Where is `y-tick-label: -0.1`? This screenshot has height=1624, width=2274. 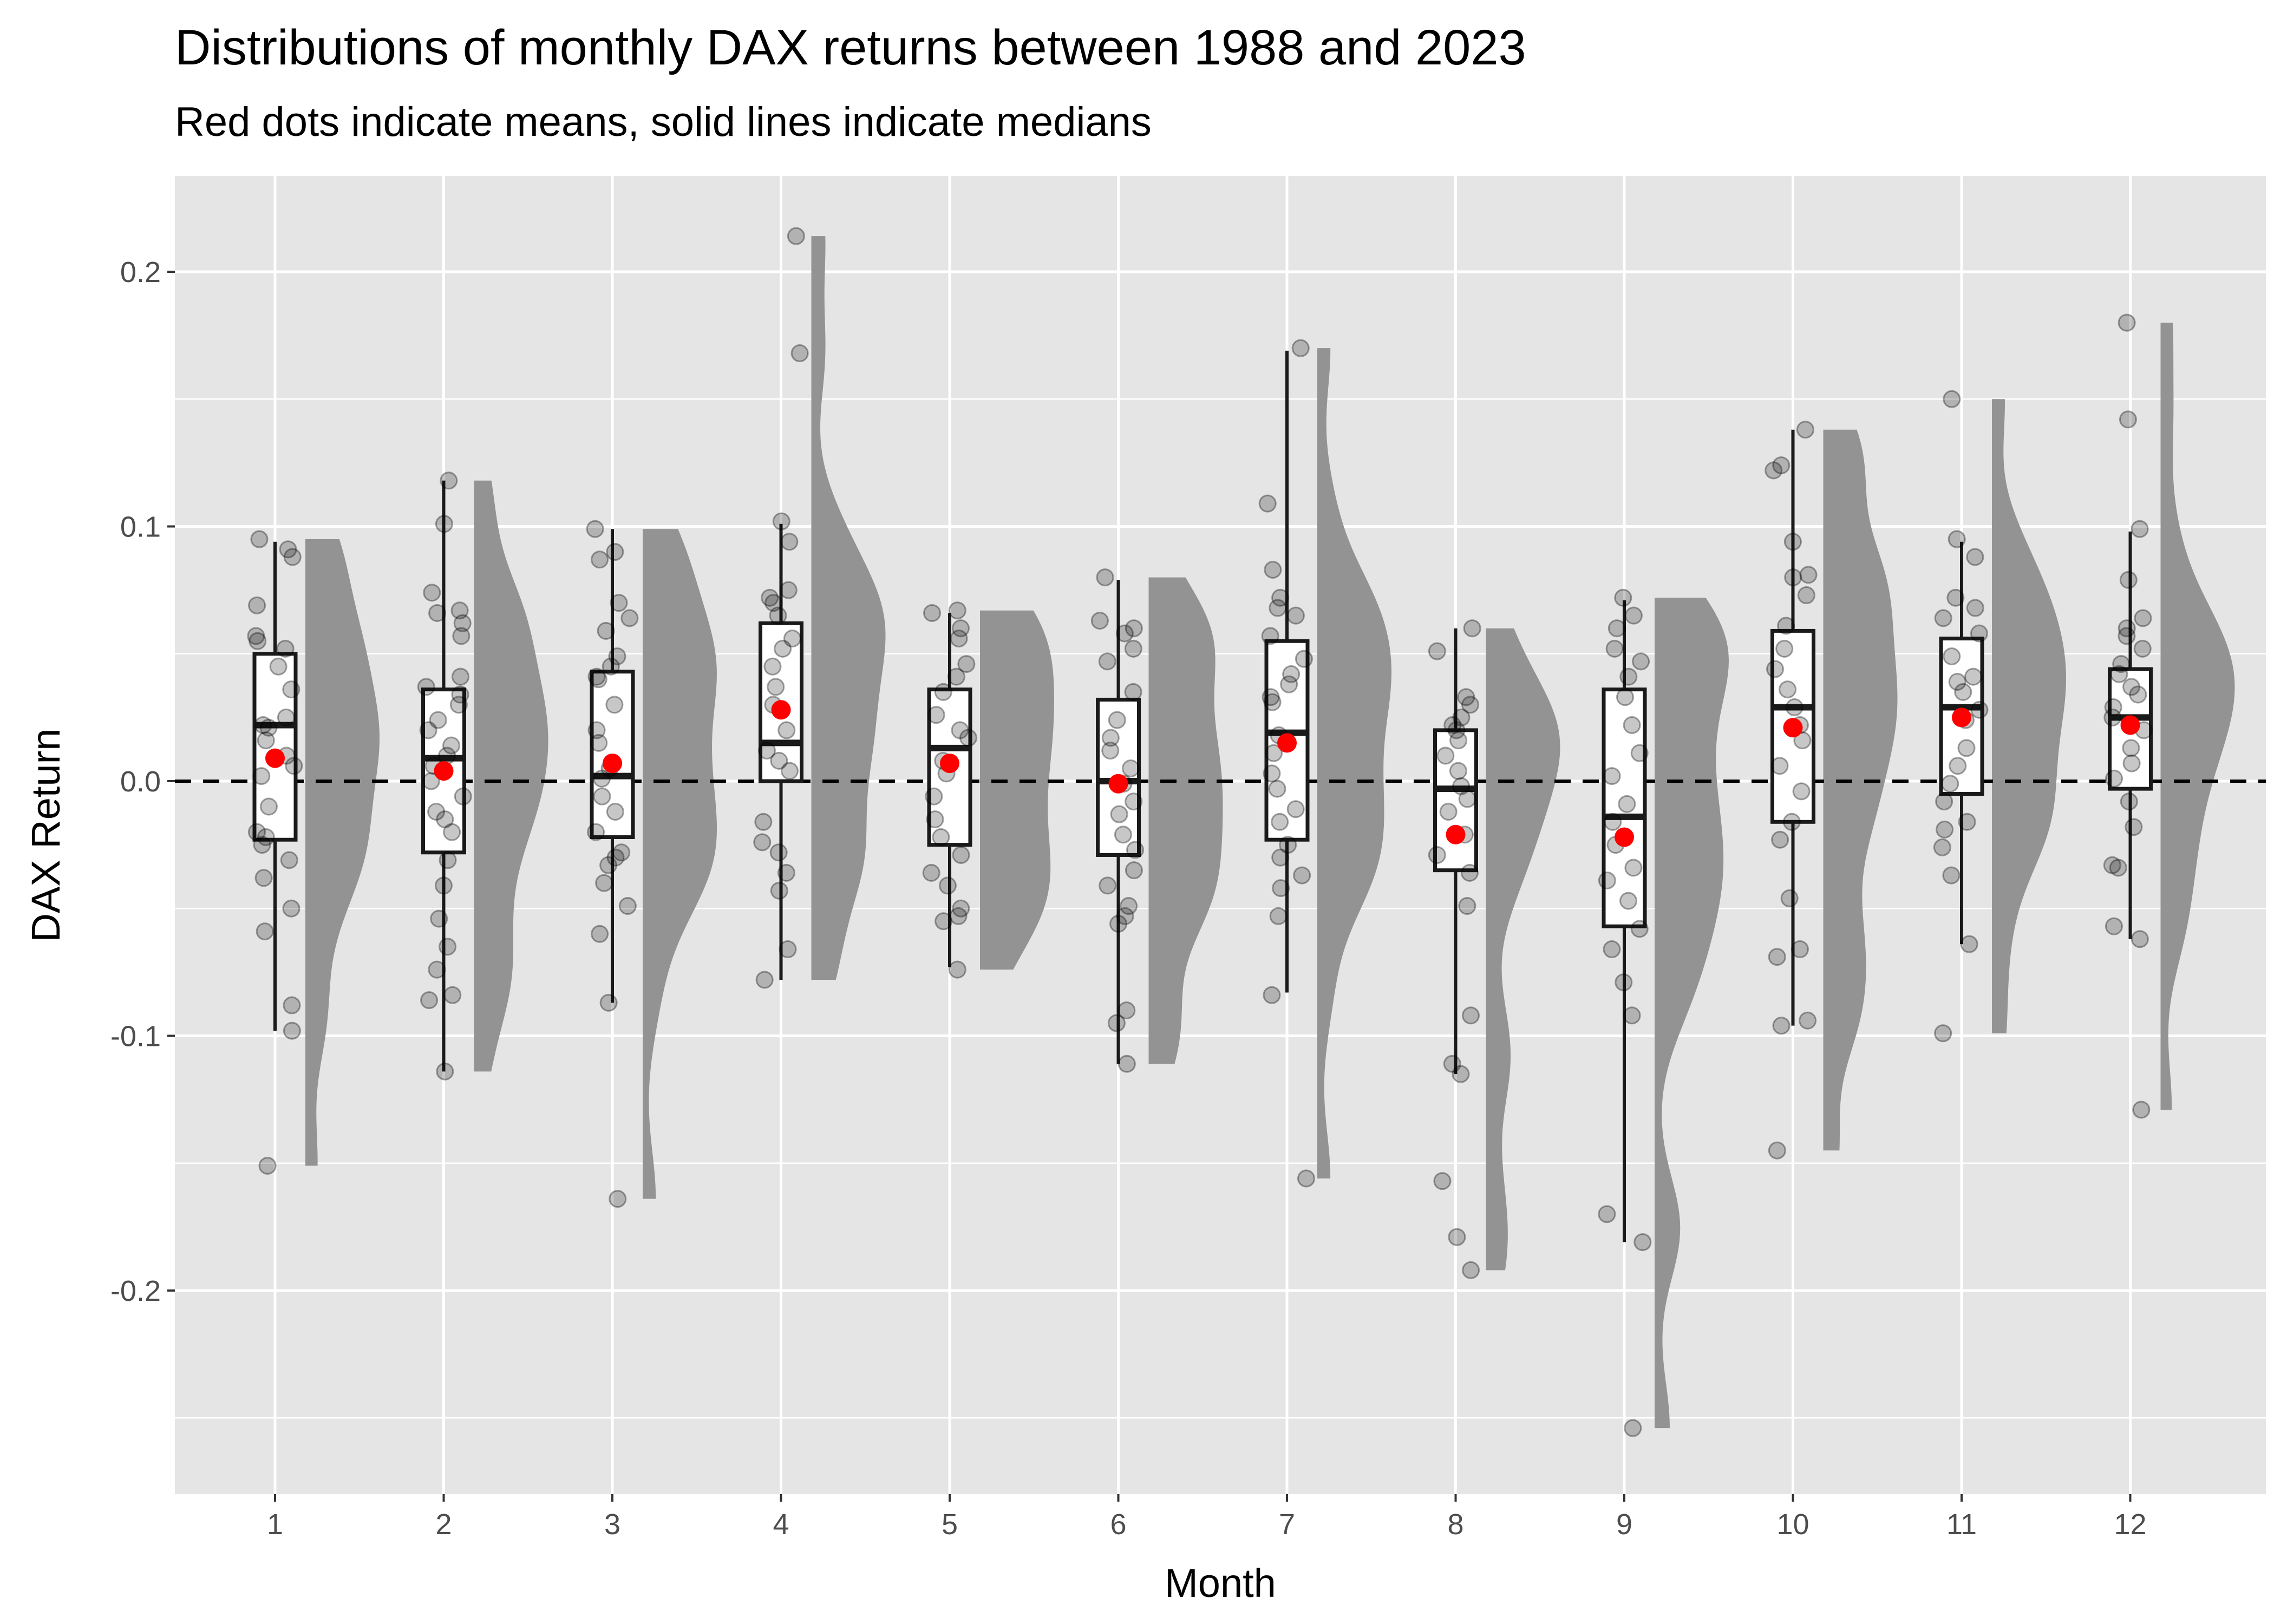
y-tick-label: -0.1 is located at coordinates (135, 1036).